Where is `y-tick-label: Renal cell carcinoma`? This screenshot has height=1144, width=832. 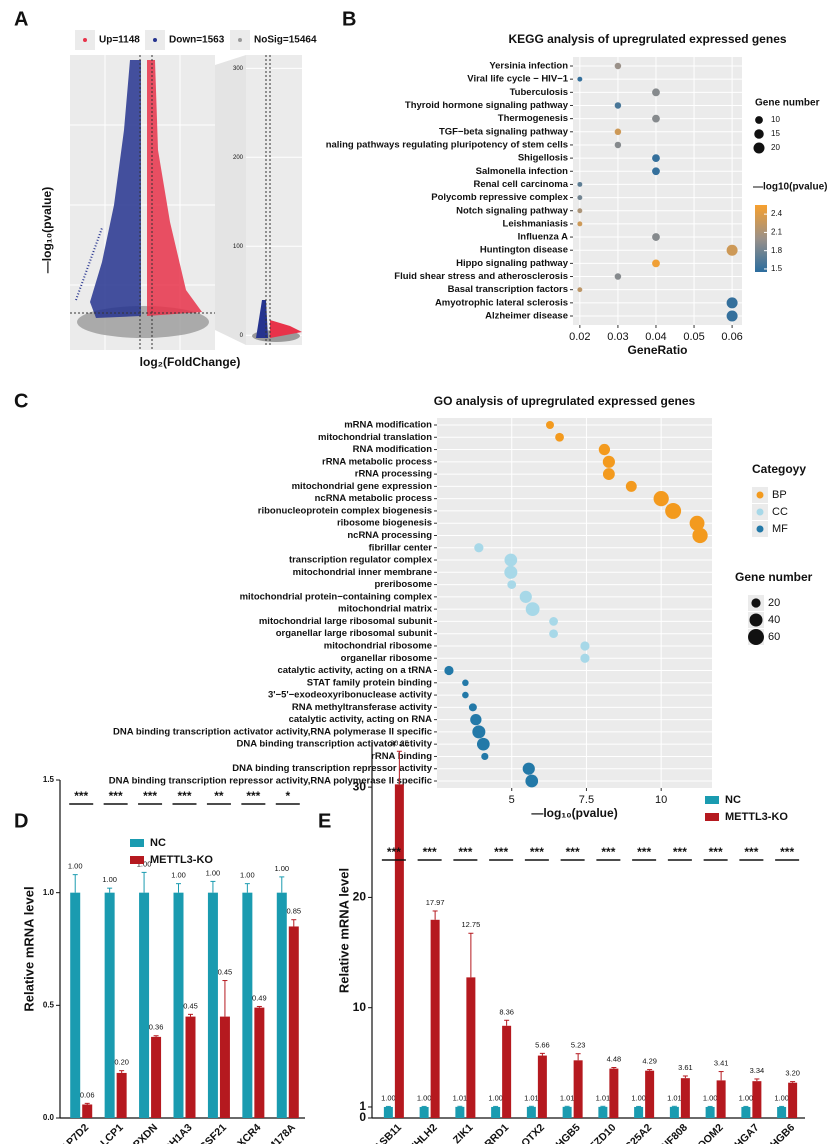
y-tick-label: Renal cell carcinoma is located at coordinates (520, 184).